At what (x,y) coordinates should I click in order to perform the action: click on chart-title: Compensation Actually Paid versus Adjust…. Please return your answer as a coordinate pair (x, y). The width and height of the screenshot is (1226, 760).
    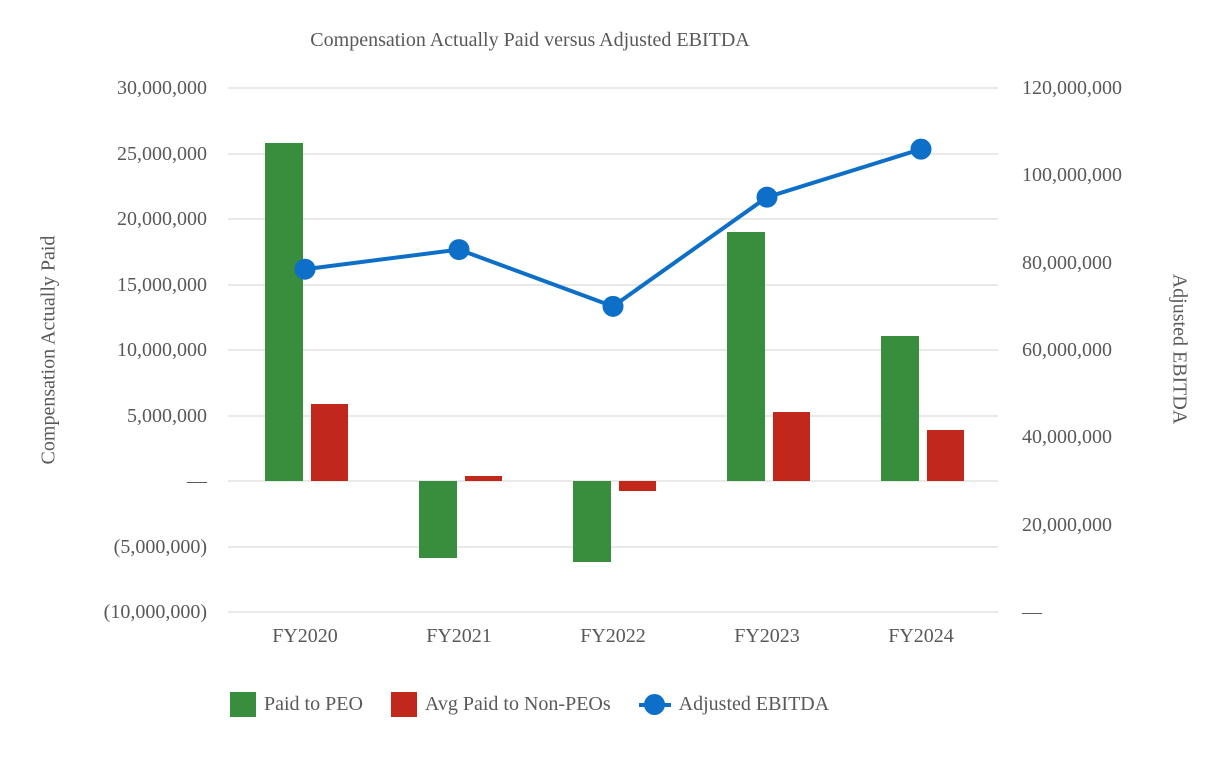
    Looking at the image, I should click on (530, 40).